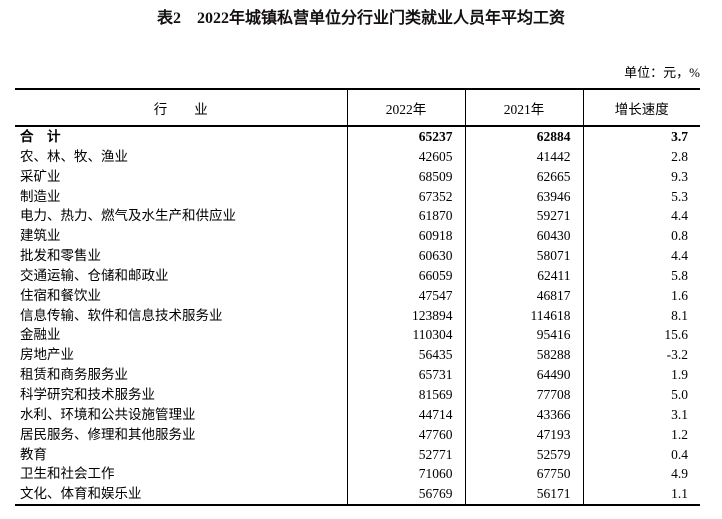 The width and height of the screenshot is (722, 519). I want to click on value-2022-cell: 67352, so click(405, 196).